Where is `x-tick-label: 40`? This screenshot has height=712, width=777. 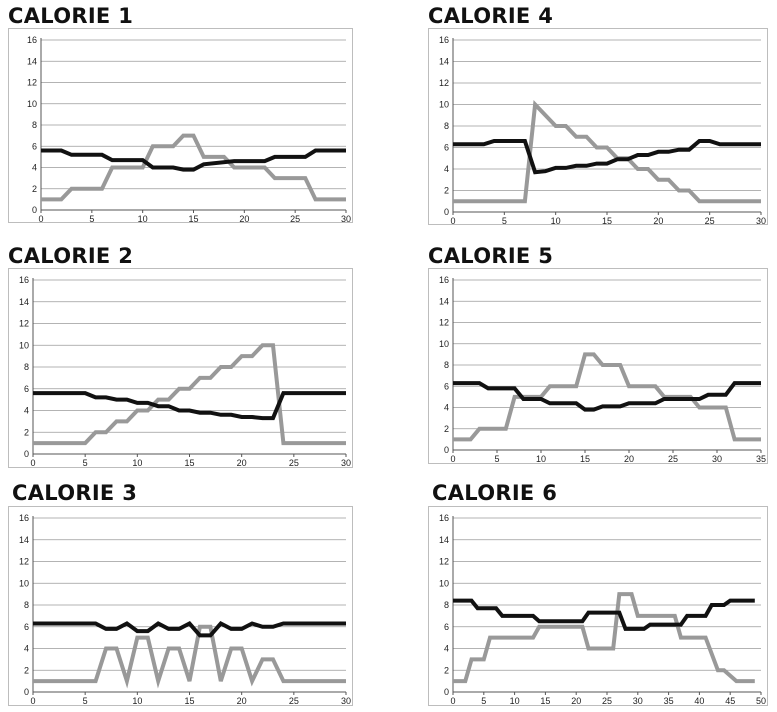
x-tick-label: 40 is located at coordinates (699, 701).